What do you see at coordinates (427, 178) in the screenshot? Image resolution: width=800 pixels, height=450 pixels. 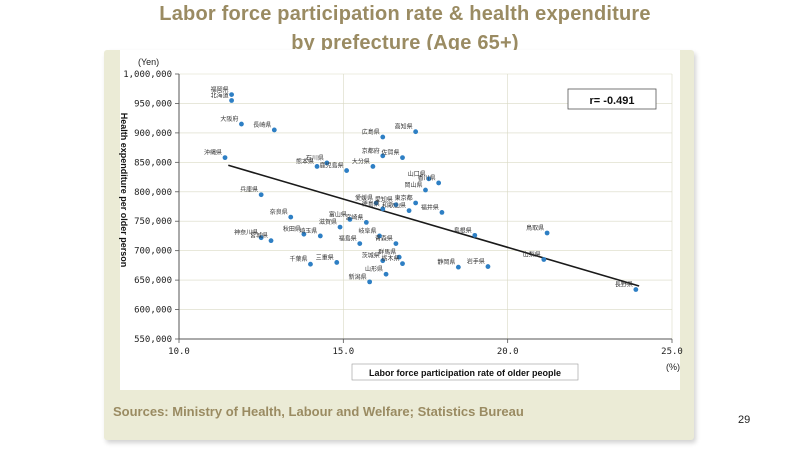 I see `data-point-label: 香川県` at bounding box center [427, 178].